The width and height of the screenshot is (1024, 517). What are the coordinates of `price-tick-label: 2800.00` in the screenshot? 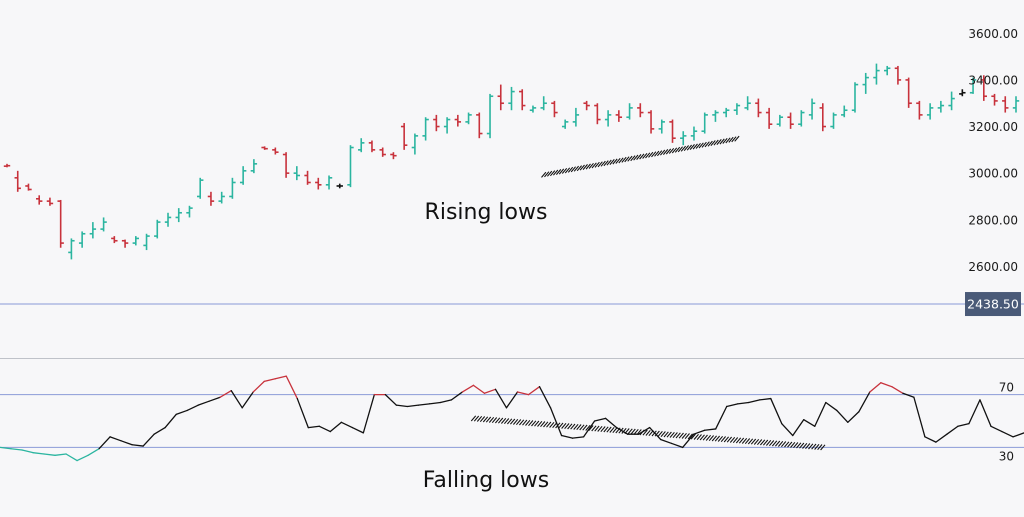 It's located at (993, 220).